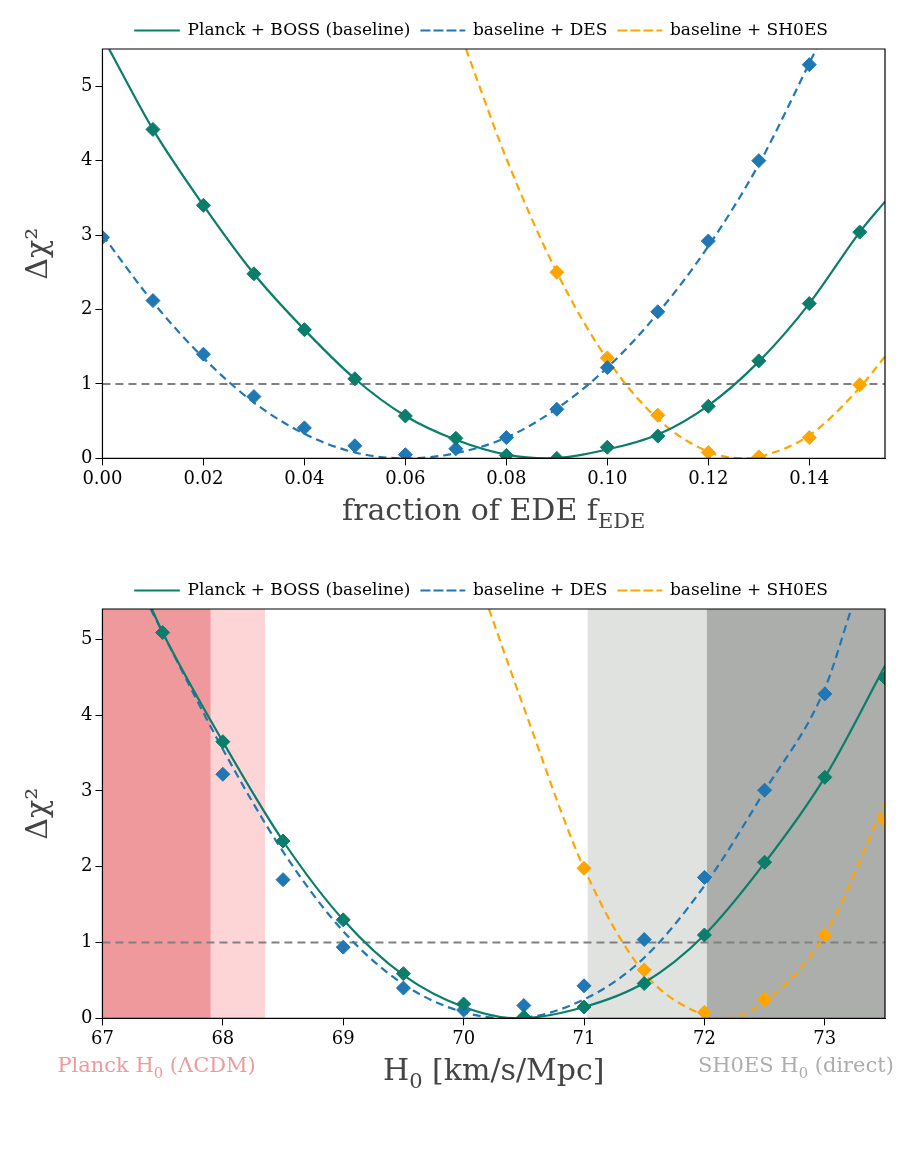 This screenshot has height=1150, width=913. What do you see at coordinates (809, 477) in the screenshot?
I see `x-tick-label: 0.14` at bounding box center [809, 477].